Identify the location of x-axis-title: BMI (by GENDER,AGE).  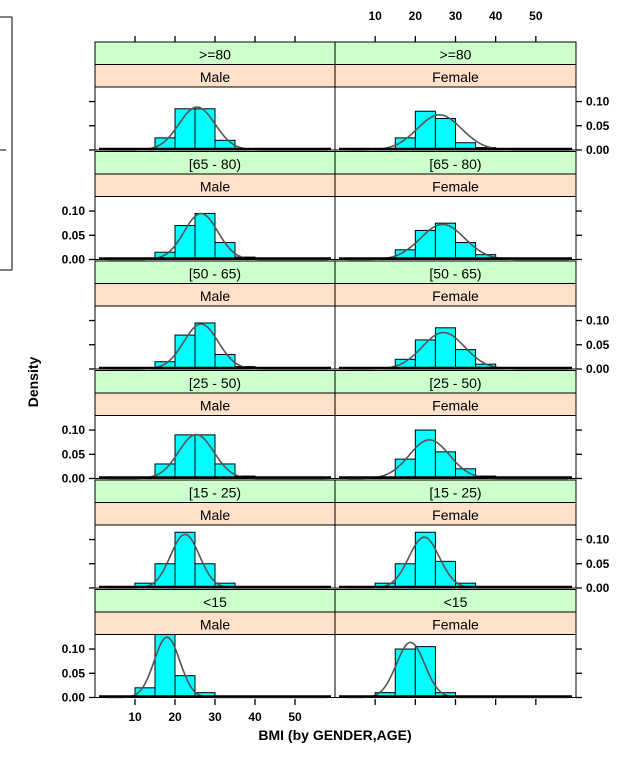
(334, 735).